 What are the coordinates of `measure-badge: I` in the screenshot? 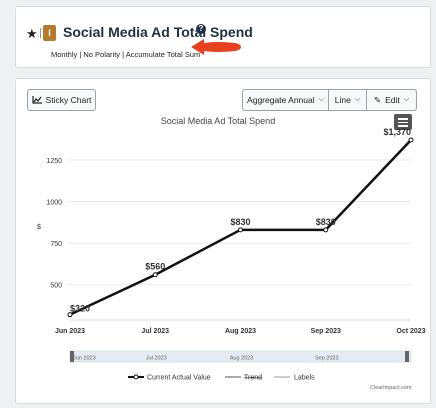 It's located at (49, 33).